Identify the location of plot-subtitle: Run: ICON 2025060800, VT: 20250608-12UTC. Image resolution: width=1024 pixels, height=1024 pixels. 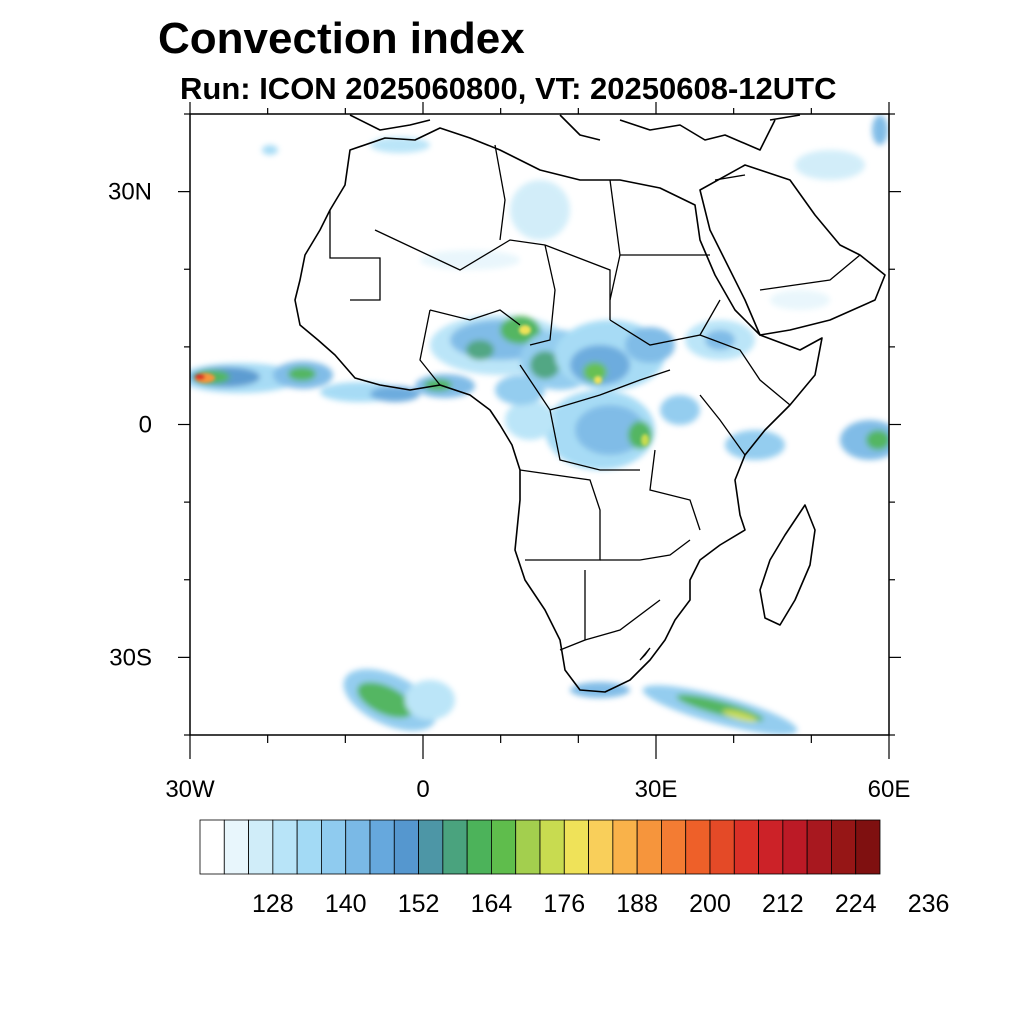
(508, 88).